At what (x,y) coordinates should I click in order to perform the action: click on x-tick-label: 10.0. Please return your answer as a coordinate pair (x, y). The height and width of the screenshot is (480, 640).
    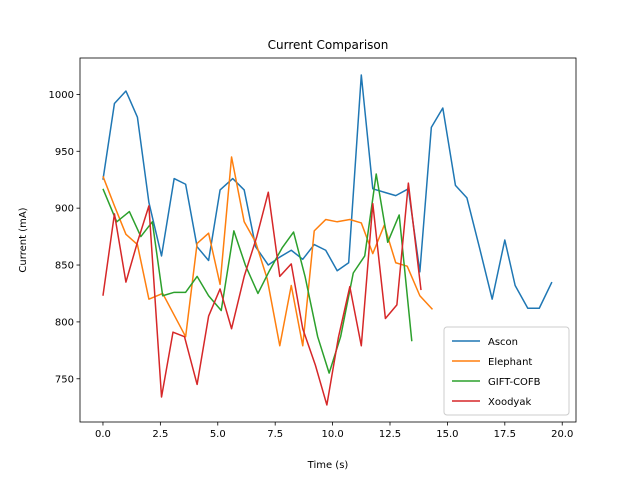
    Looking at the image, I should click on (332, 434).